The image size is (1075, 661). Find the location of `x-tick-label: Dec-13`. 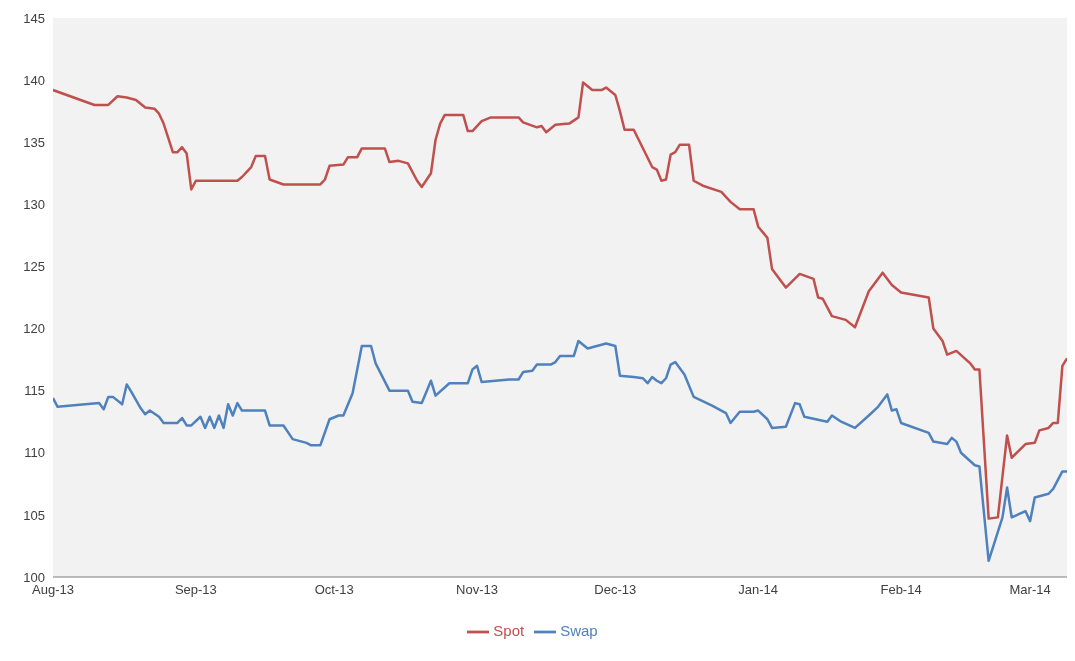

x-tick-label: Dec-13 is located at coordinates (615, 590).